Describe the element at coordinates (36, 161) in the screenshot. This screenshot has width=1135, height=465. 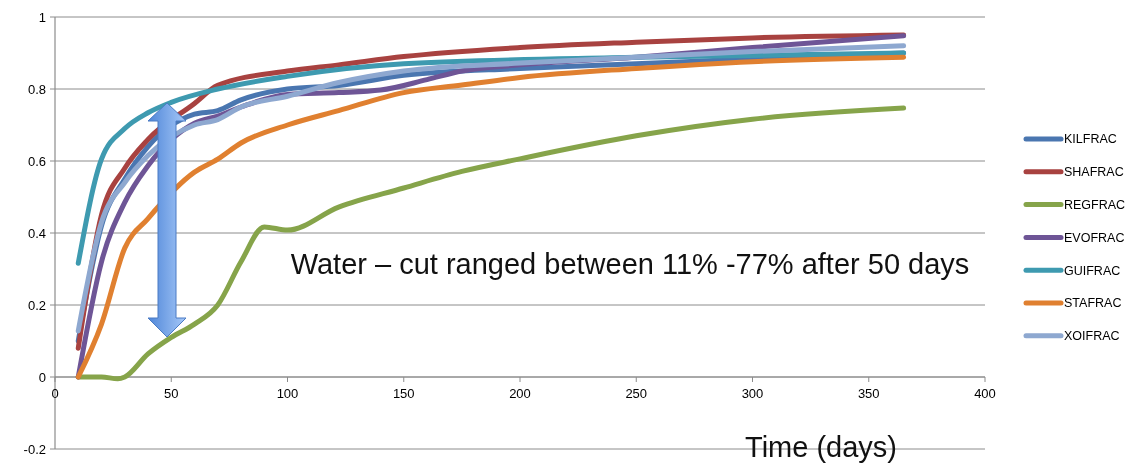
I see `y-tick-label: 0.6` at that location.